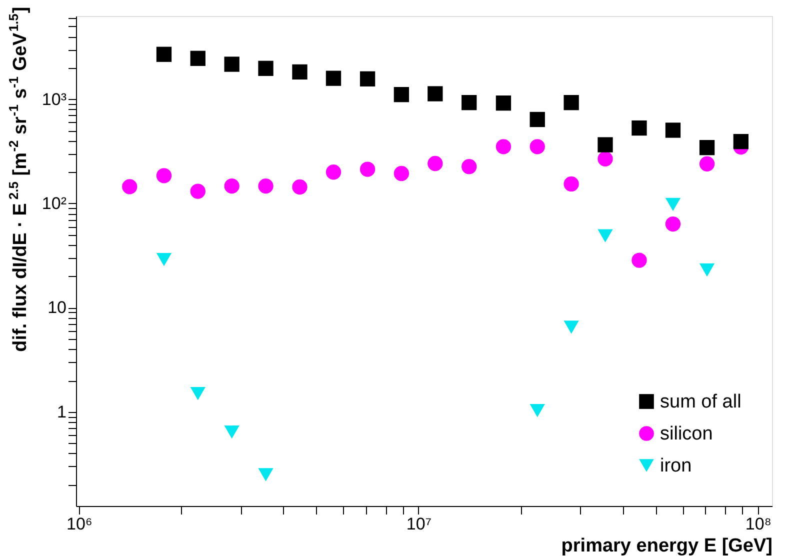  Describe the element at coordinates (79, 524) in the screenshot. I see `x-tick-label: 10⁶` at that location.